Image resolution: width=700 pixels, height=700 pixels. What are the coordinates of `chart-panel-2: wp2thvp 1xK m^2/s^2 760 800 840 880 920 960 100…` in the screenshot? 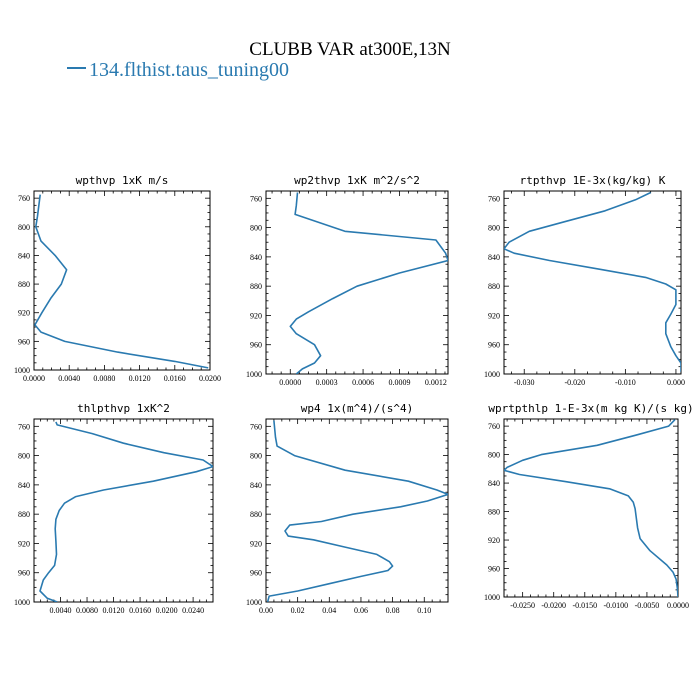 It's located at (347, 280).